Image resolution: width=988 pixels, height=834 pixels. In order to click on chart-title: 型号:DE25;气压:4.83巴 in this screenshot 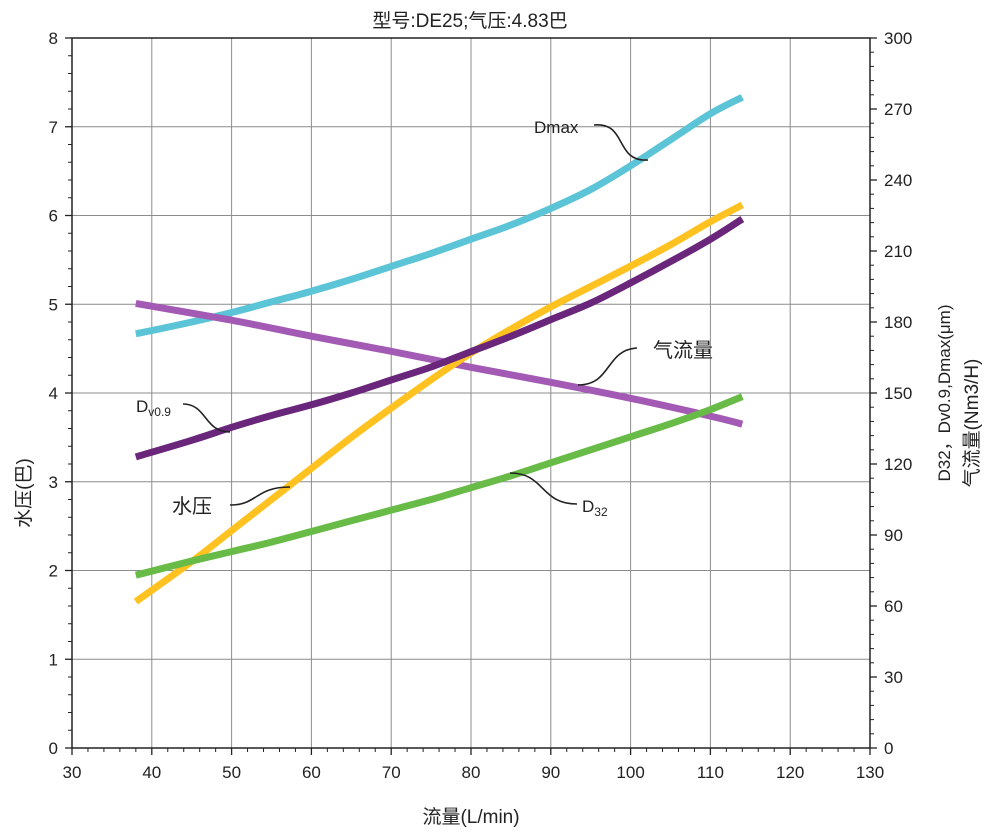, I will do `click(469, 21)`.